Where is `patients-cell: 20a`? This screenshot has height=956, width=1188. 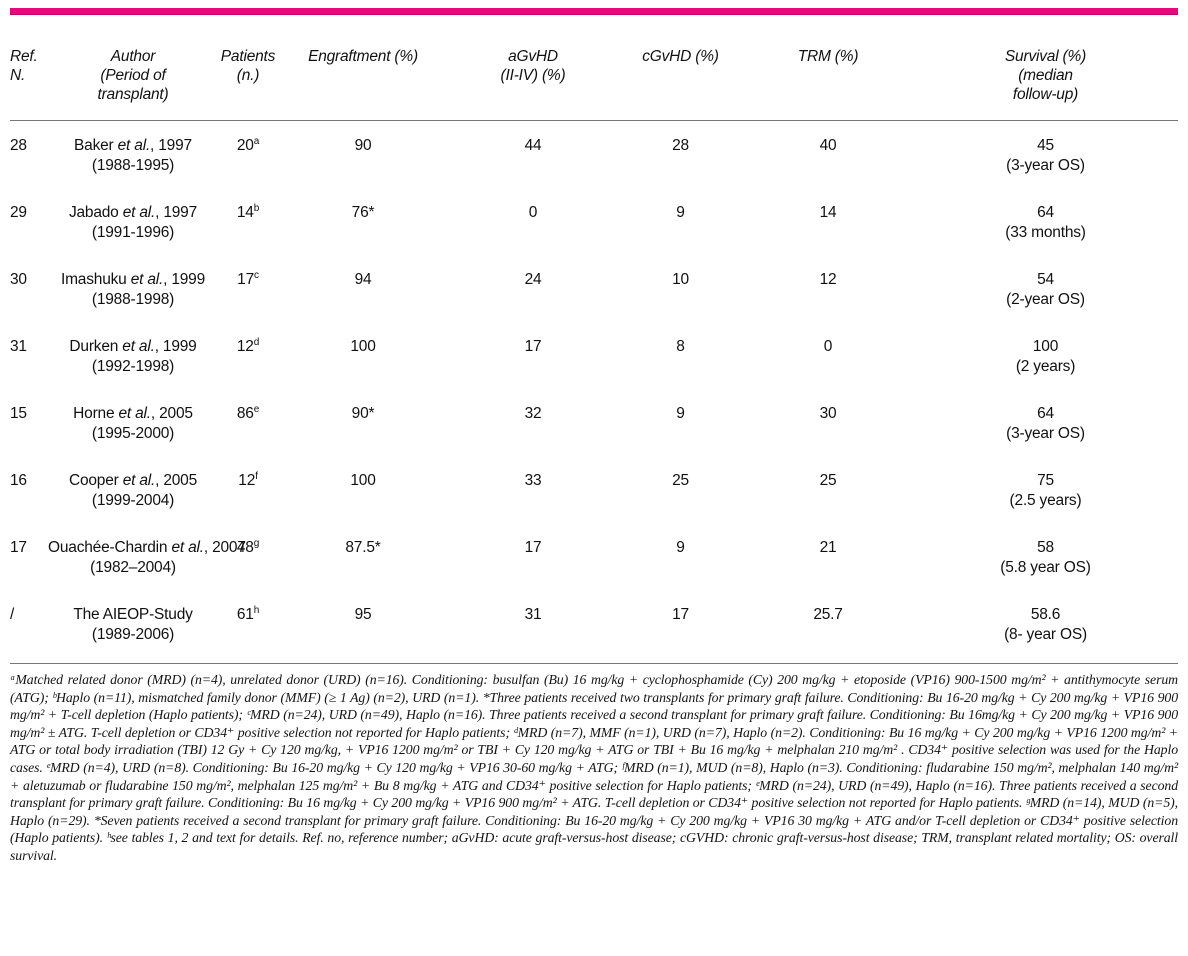
patients-cell: 20a is located at coordinates (248, 144).